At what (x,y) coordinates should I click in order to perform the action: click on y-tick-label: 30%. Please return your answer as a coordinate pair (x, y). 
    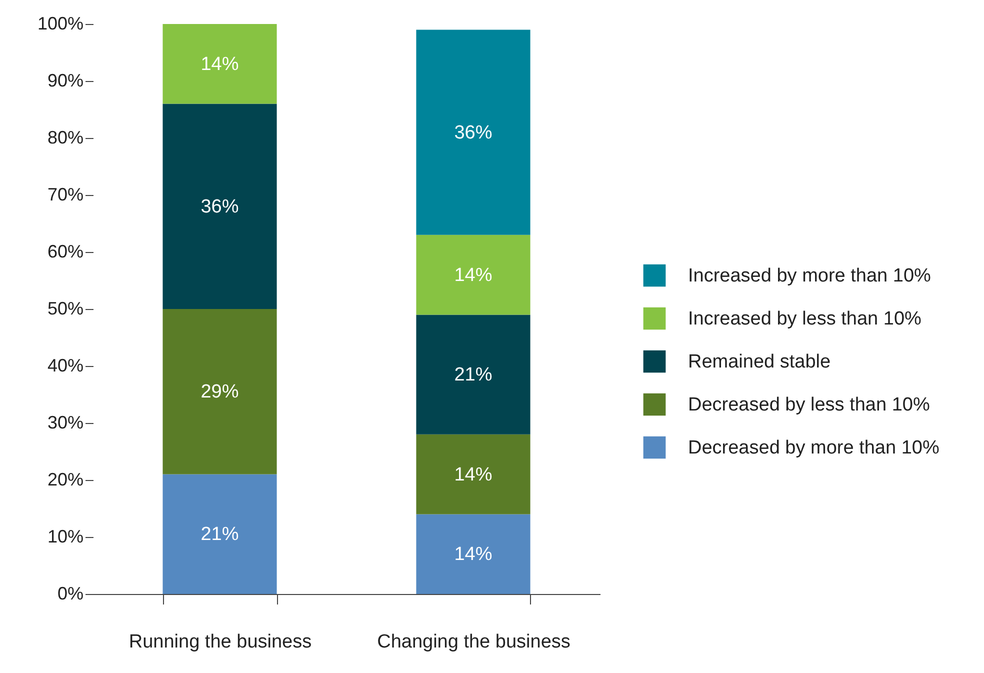
    Looking at the image, I should click on (65, 422).